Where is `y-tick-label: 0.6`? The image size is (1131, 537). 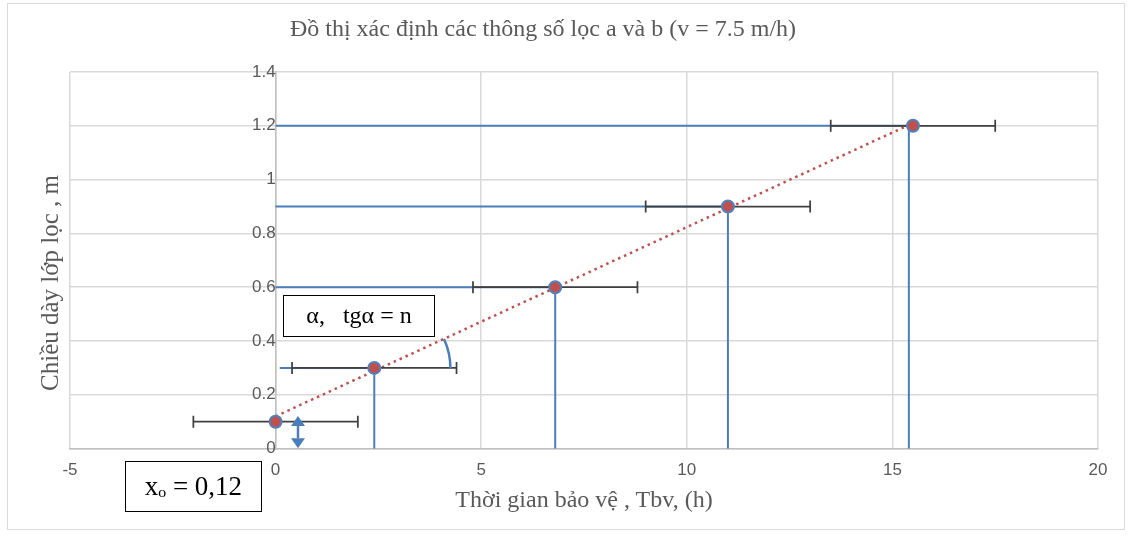
y-tick-label: 0.6 is located at coordinates (263, 286).